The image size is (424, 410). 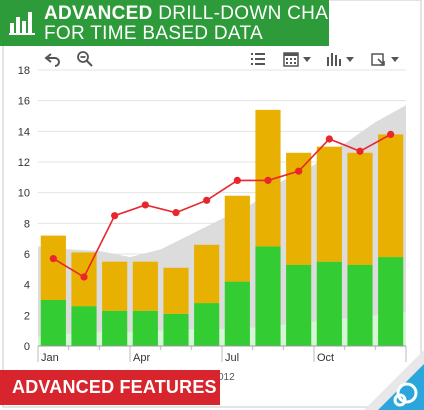 What do you see at coordinates (222, 329) in the screenshot?
I see `area-series` at bounding box center [222, 329].